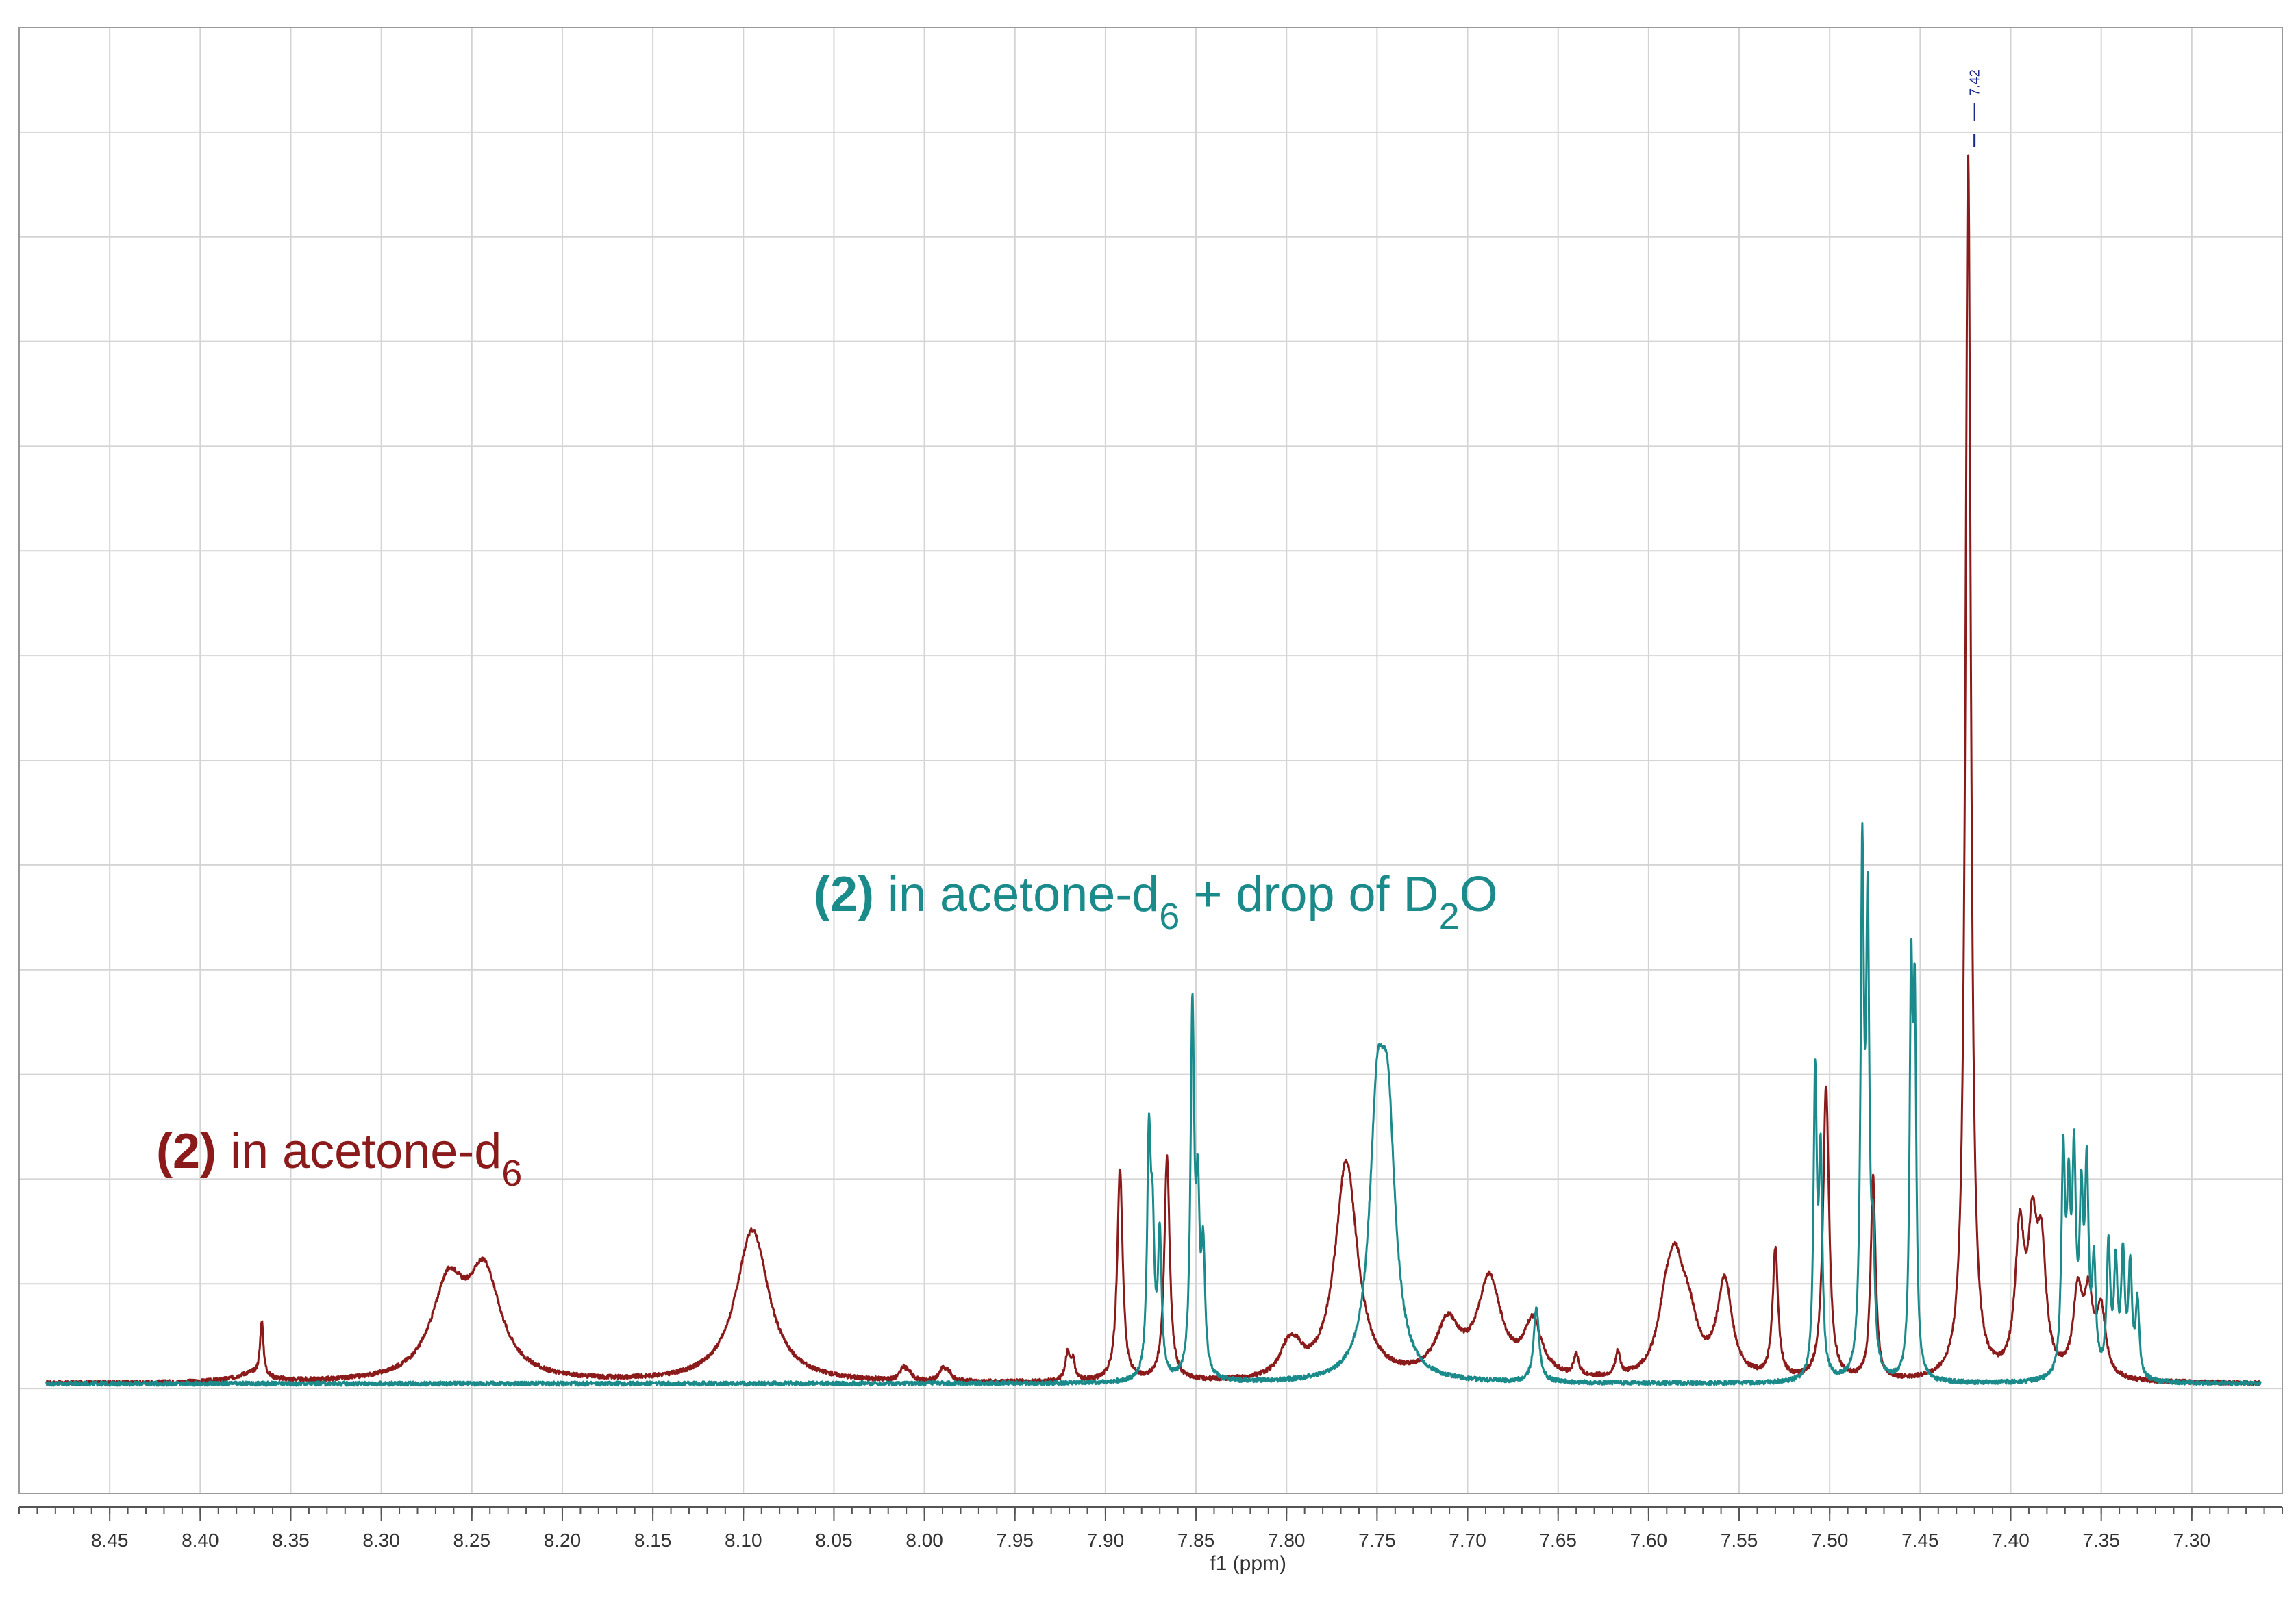 This screenshot has width=2296, height=1609. I want to click on x-tick-label: 8.45, so click(110, 1540).